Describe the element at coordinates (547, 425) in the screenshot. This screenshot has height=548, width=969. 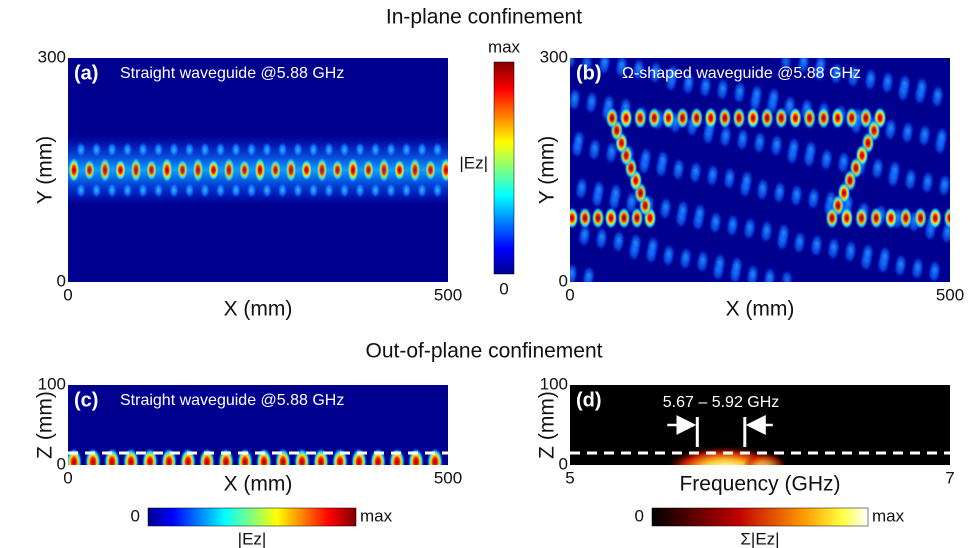
I see `y-axis-label: Z (mm)` at that location.